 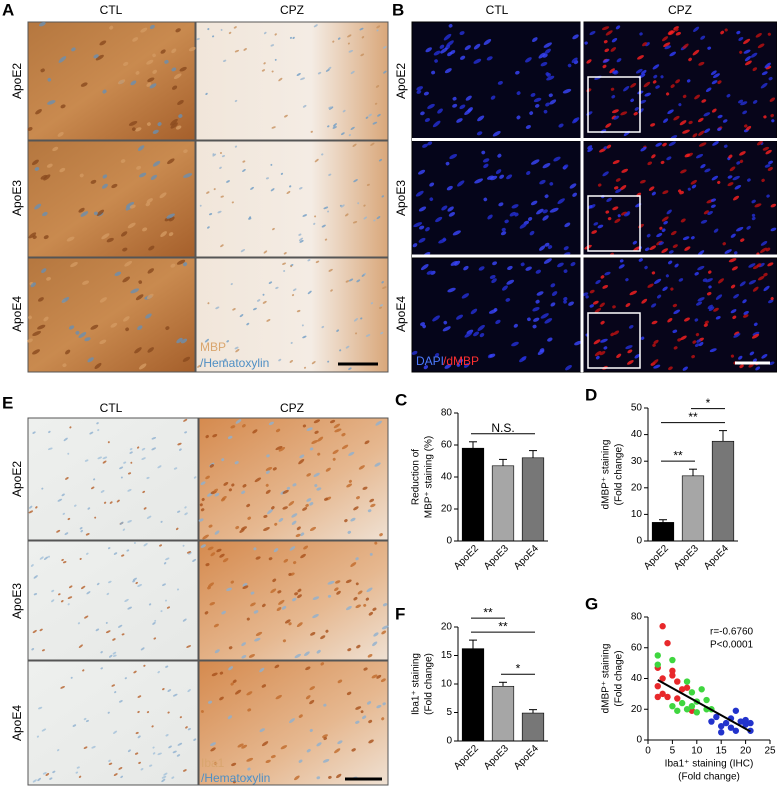 I want to click on x-tick-label: ApoE3, so click(x=496, y=757).